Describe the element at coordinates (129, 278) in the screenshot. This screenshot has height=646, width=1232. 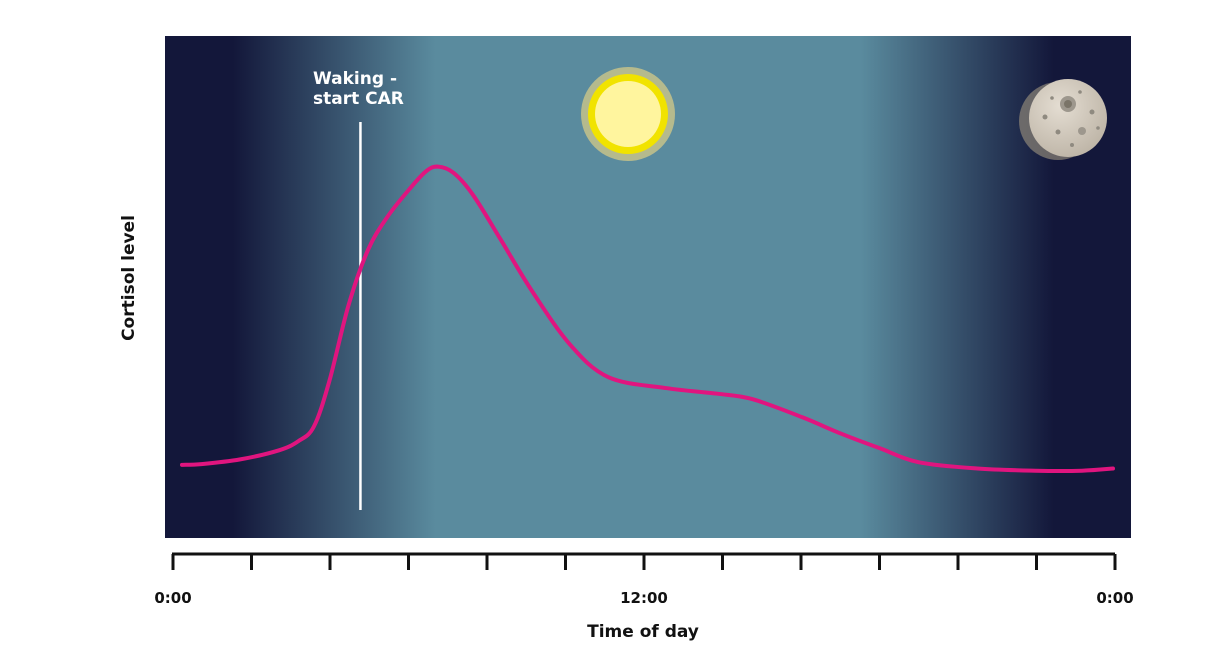
I see `y-axis-label: Cortisol level` at that location.